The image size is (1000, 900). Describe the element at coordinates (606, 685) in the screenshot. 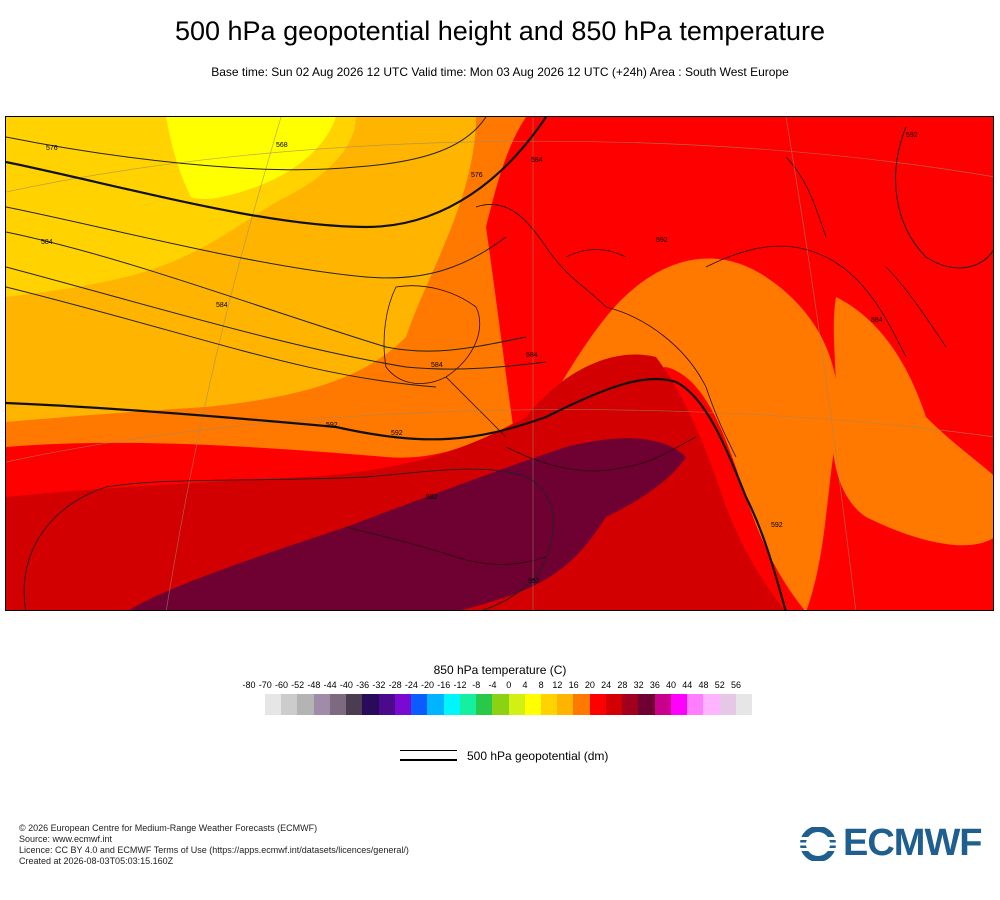

I see `colorbar-tick-label: 24` at that location.